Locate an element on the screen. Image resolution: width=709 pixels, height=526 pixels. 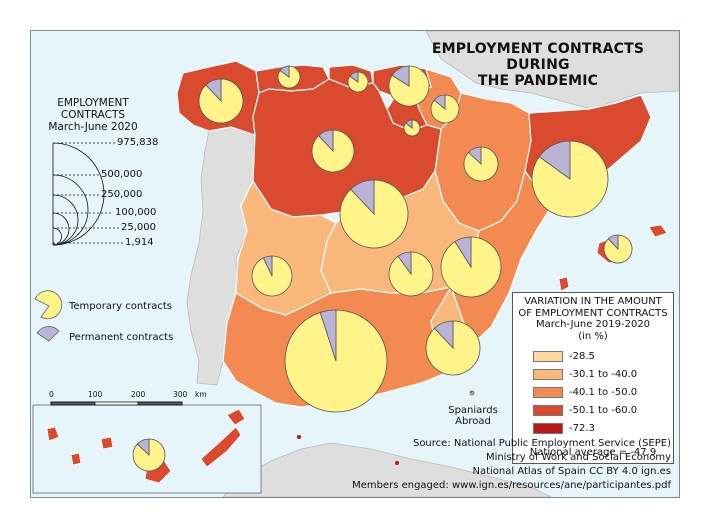
france-land is located at coordinates (552, 70).